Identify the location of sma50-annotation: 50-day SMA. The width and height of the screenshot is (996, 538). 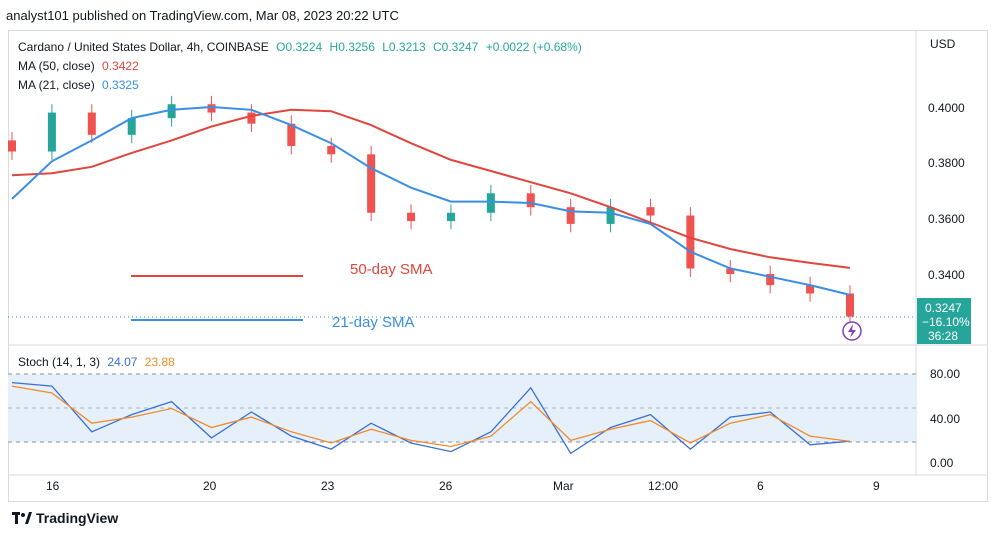
(391, 269).